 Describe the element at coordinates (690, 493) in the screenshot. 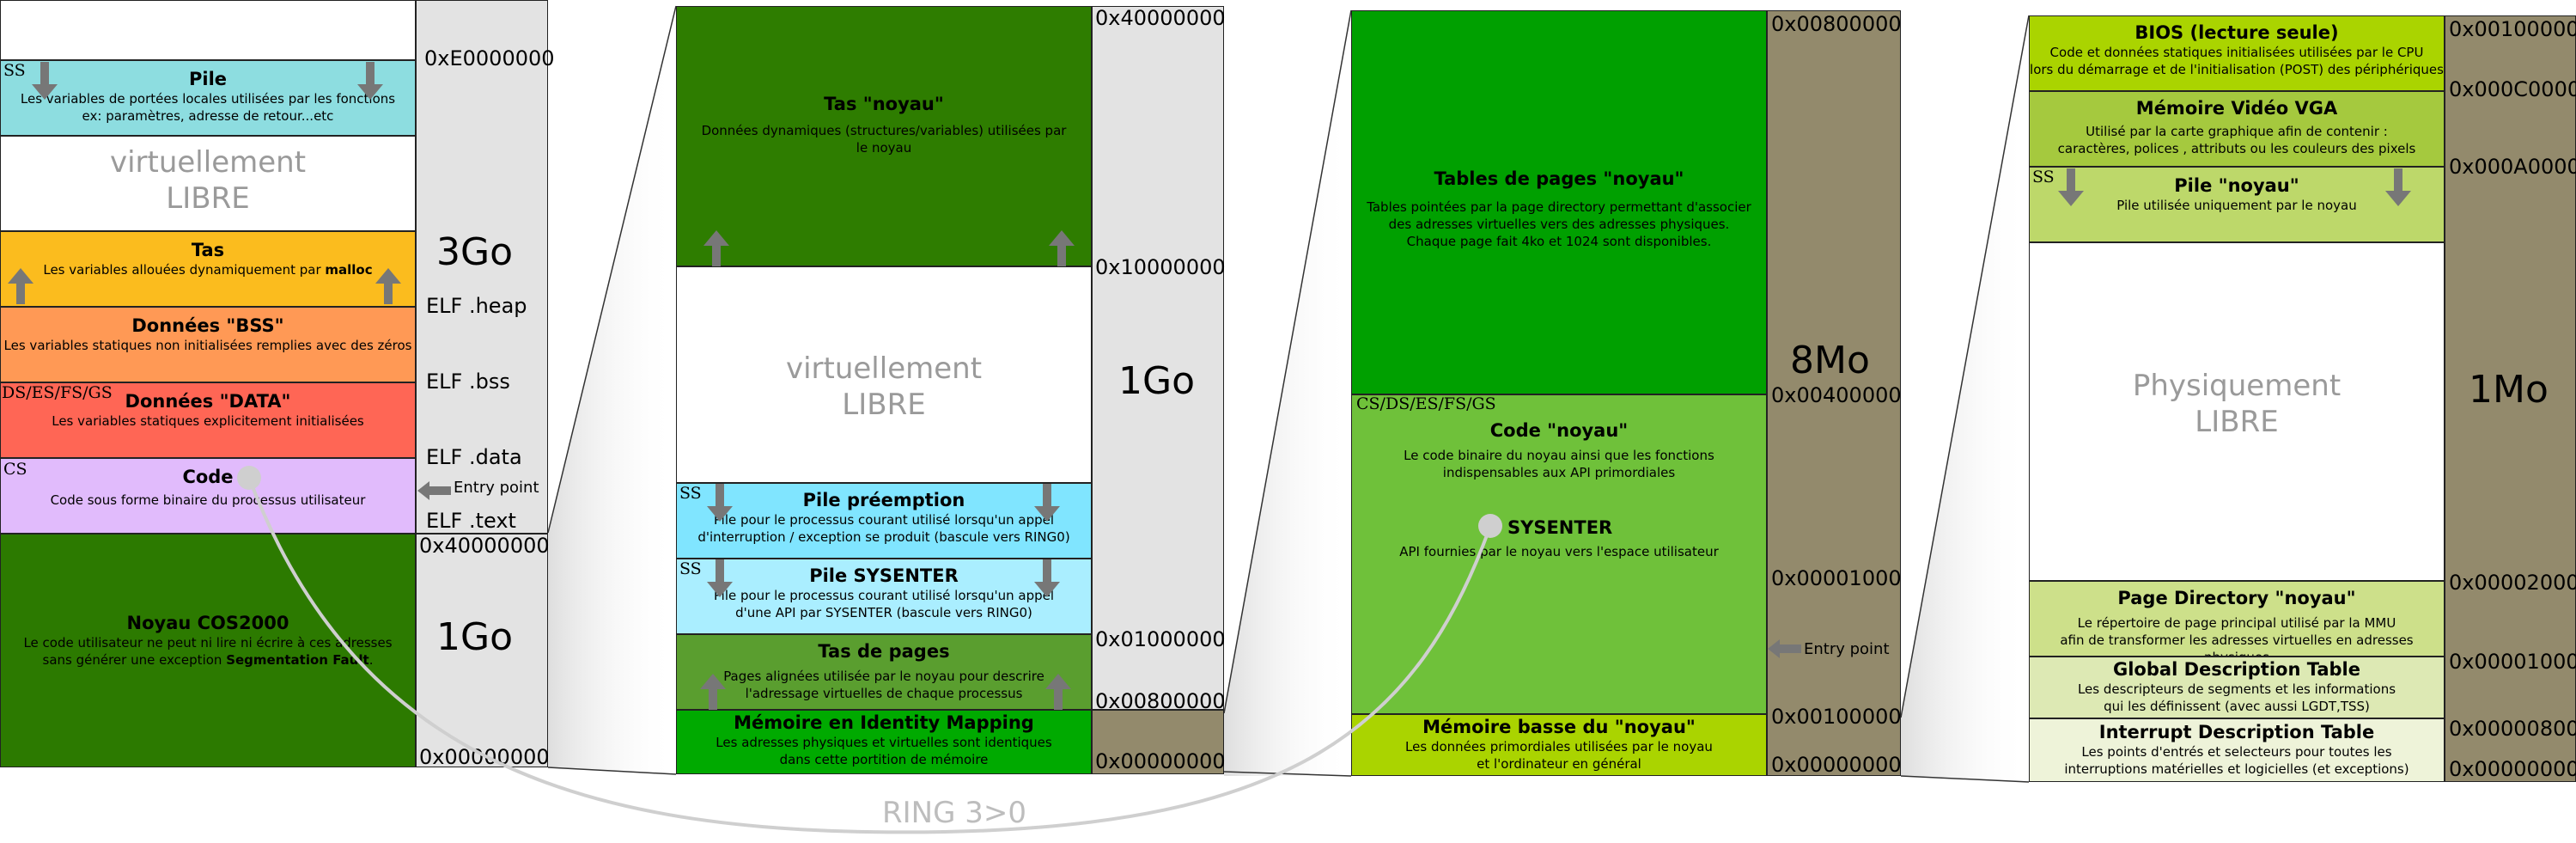

I see `seg-ss-preemption: SS` at that location.